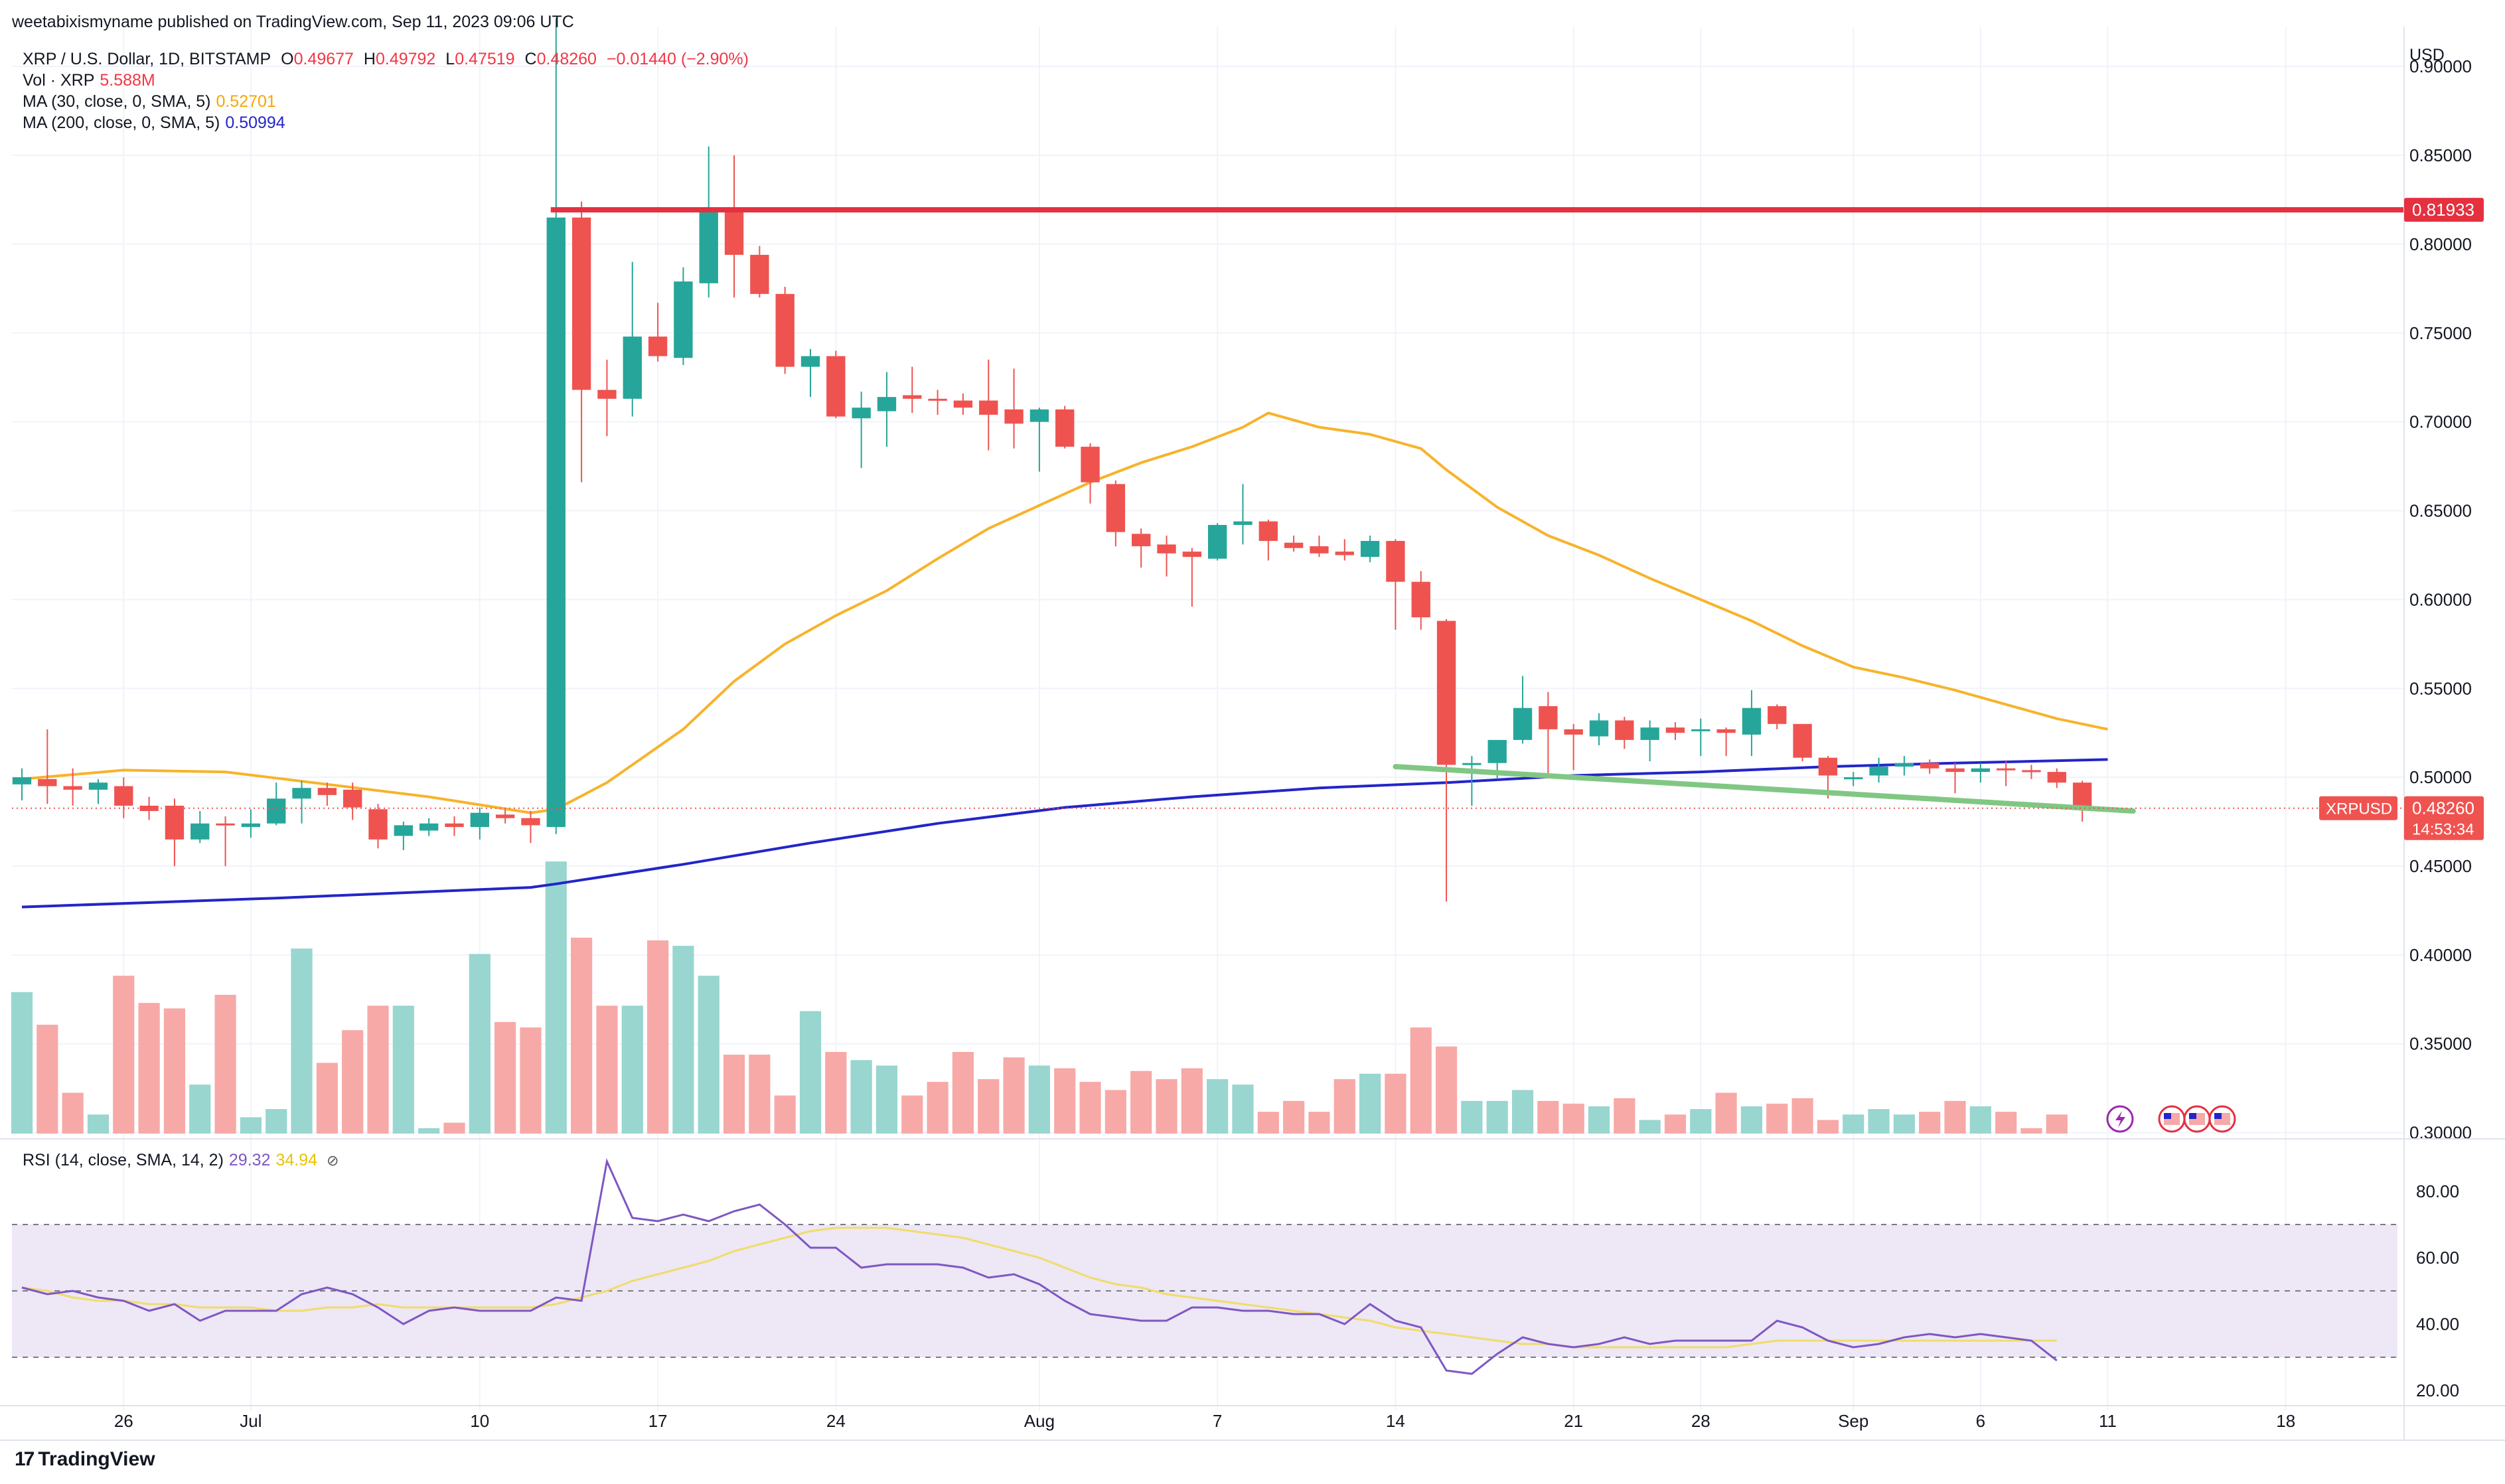 This screenshot has width=2505, height=1484. Describe the element at coordinates (2427, 55) in the screenshot. I see `currency-label: USD` at that location.